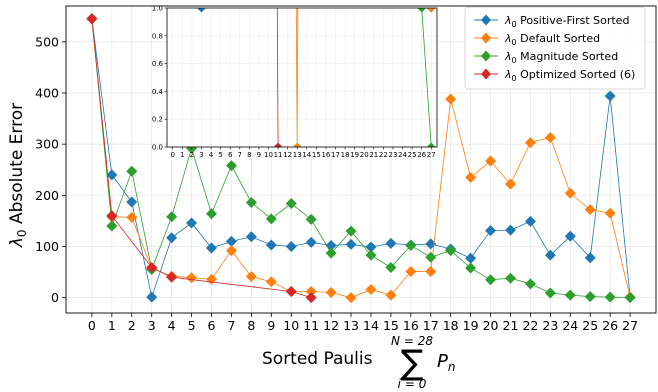  Describe the element at coordinates (402, 155) in the screenshot. I see `inset-x-tick-label: 24` at that location.